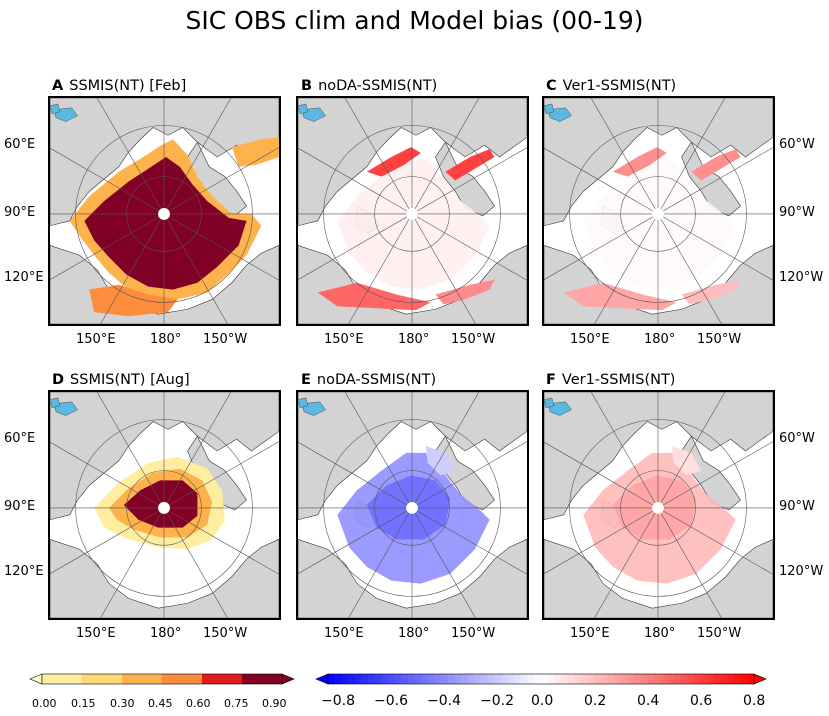 This screenshot has width=829, height=716. What do you see at coordinates (686, 461) in the screenshot?
I see `bias-edge-shelf` at bounding box center [686, 461].